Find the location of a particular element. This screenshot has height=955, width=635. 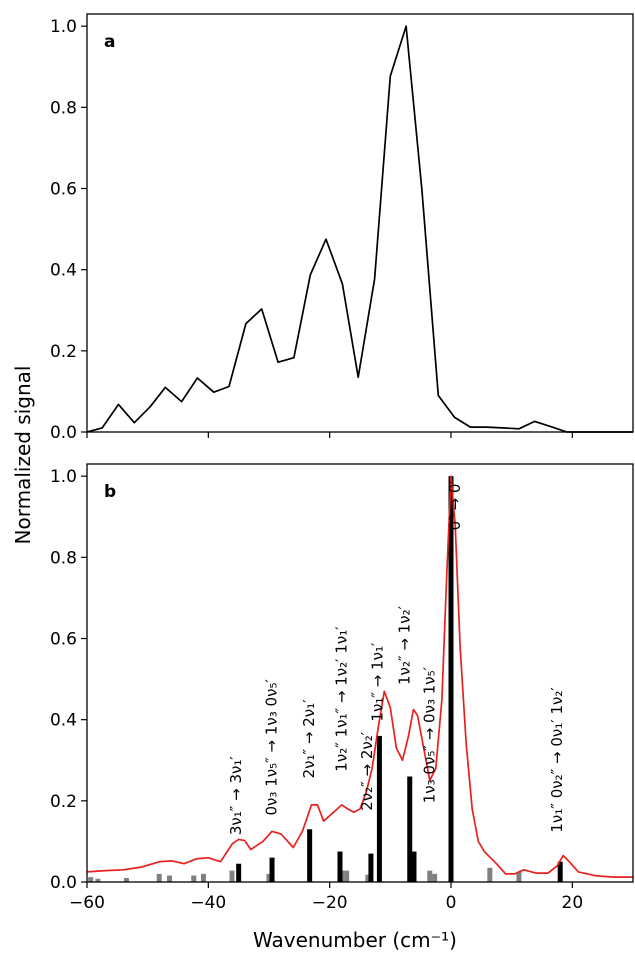

panel-a-y-tick-label: 0.0 is located at coordinates (63, 433).